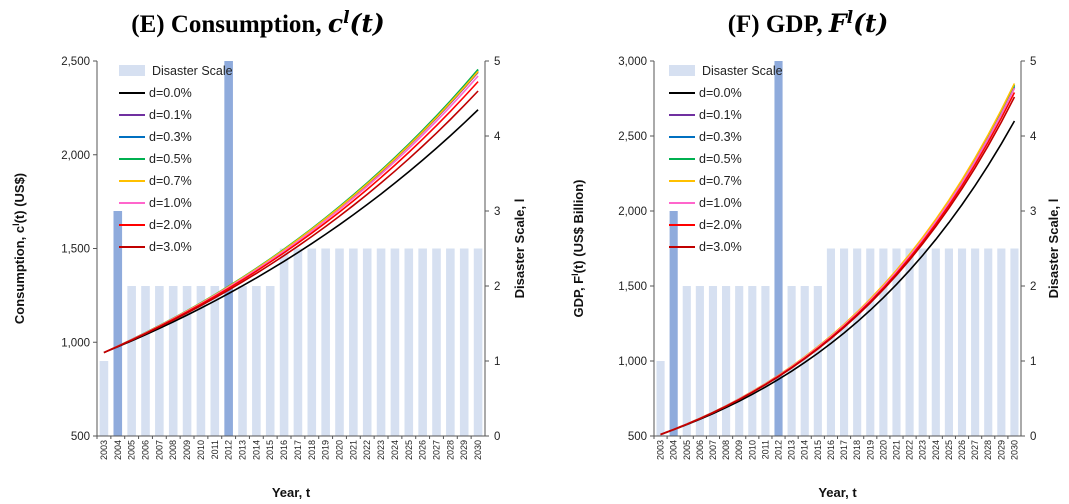 The height and width of the screenshot is (504, 1069). What do you see at coordinates (578, 226) in the screenshot?
I see `y-label-rest: (t) (US$ Billion)` at bounding box center [578, 226].